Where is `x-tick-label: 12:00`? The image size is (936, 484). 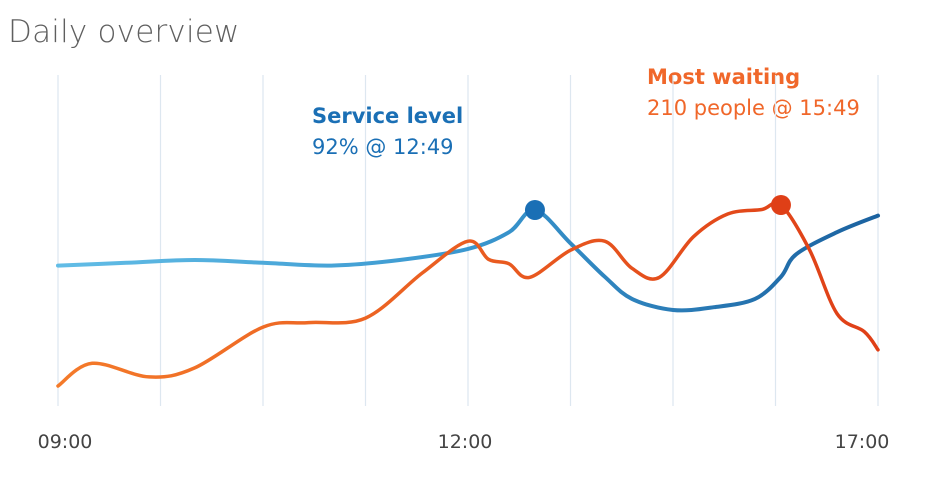
x-tick-label: 12:00 is located at coordinates (465, 442).